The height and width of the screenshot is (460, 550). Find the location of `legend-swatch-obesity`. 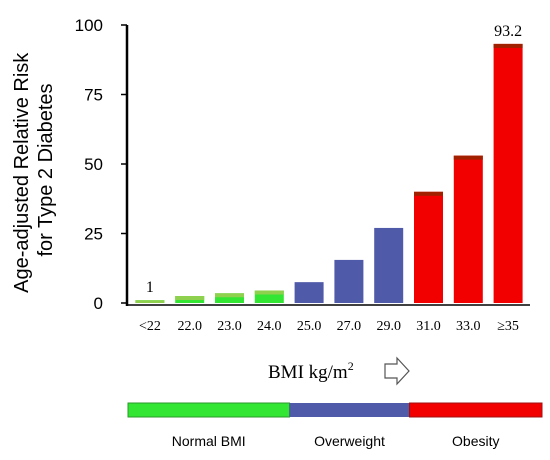

legend-swatch-obesity is located at coordinates (476, 410).